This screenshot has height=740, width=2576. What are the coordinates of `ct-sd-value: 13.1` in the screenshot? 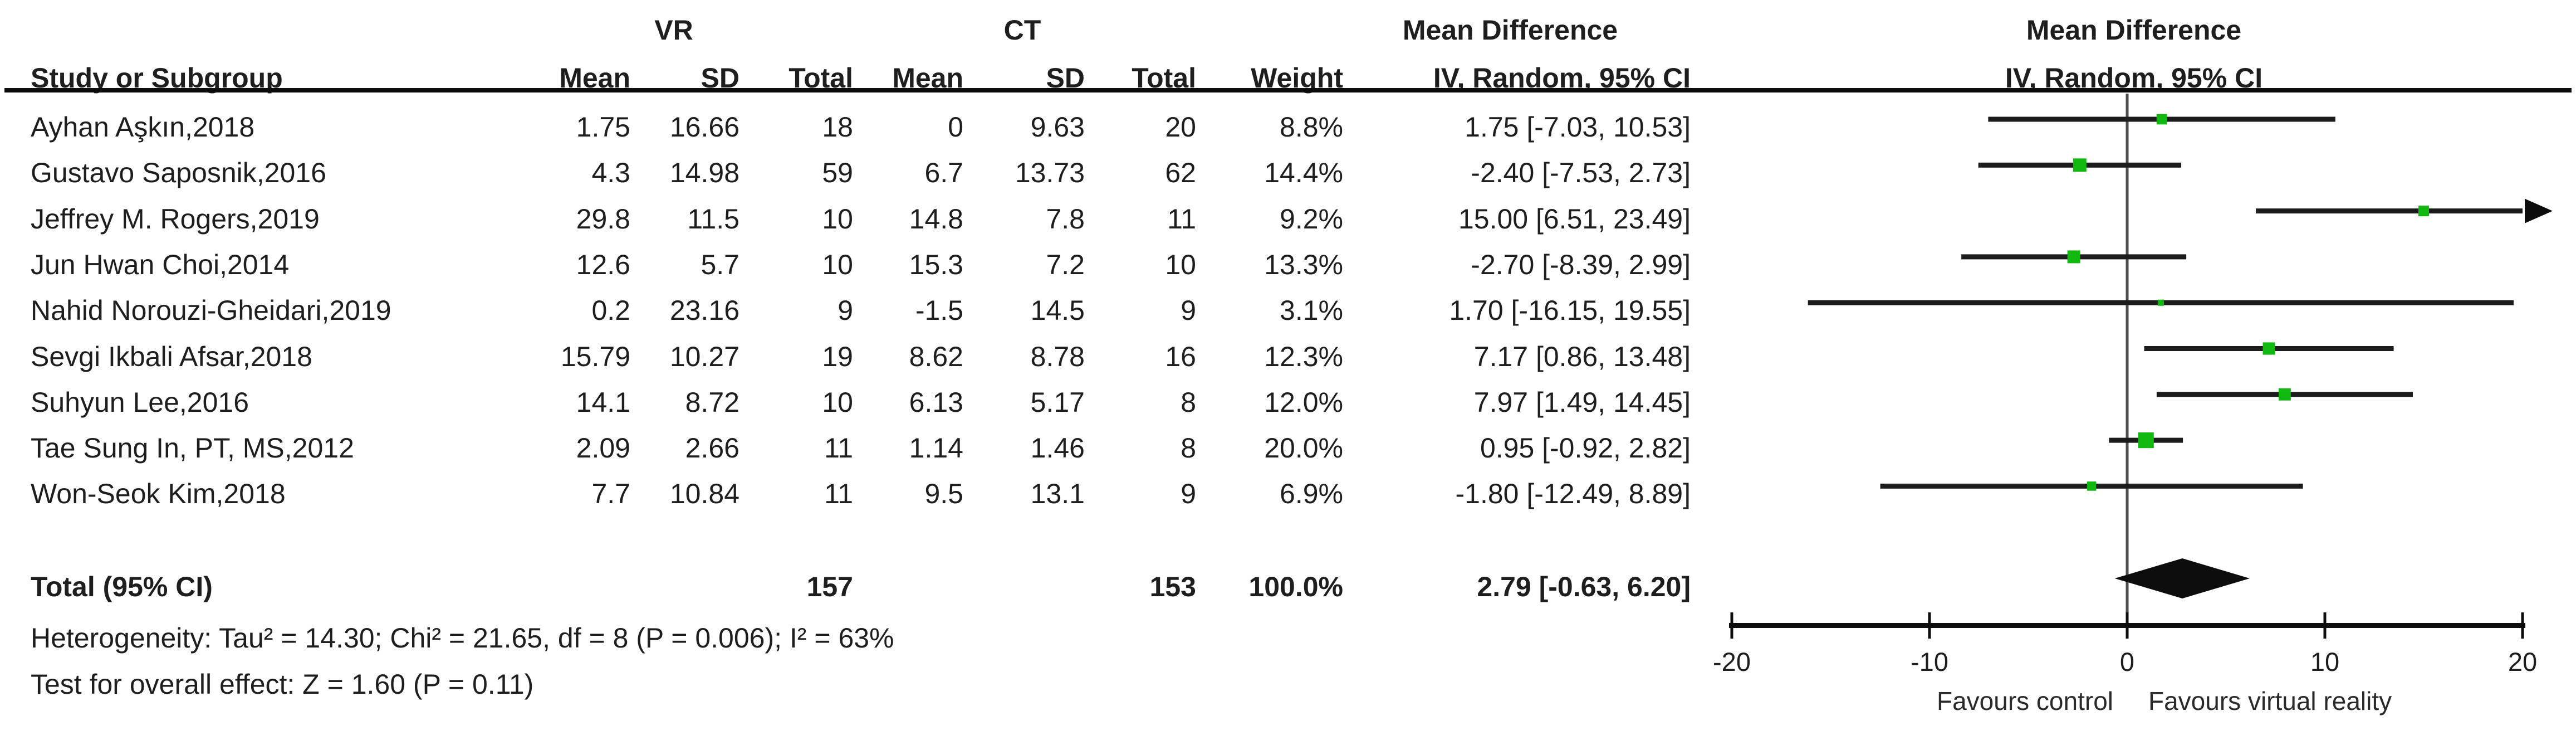 It's located at (1057, 494).